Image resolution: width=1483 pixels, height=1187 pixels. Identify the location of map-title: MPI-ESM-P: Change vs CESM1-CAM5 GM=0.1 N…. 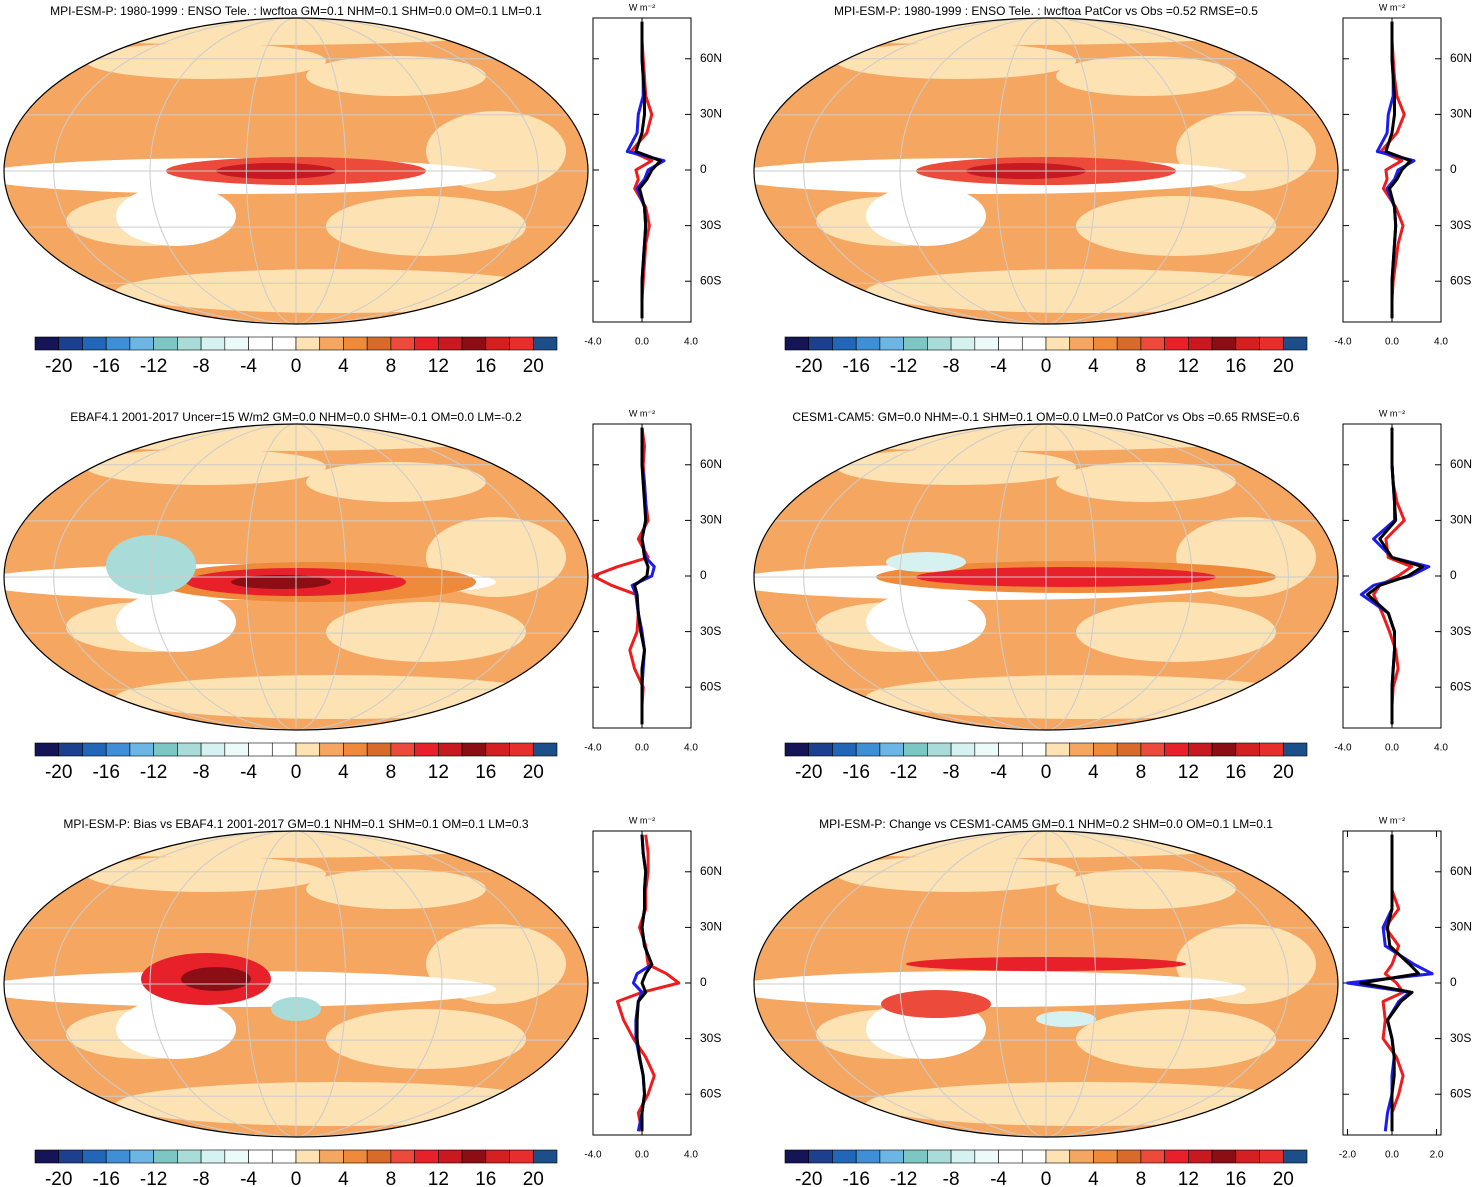
(1046, 824).